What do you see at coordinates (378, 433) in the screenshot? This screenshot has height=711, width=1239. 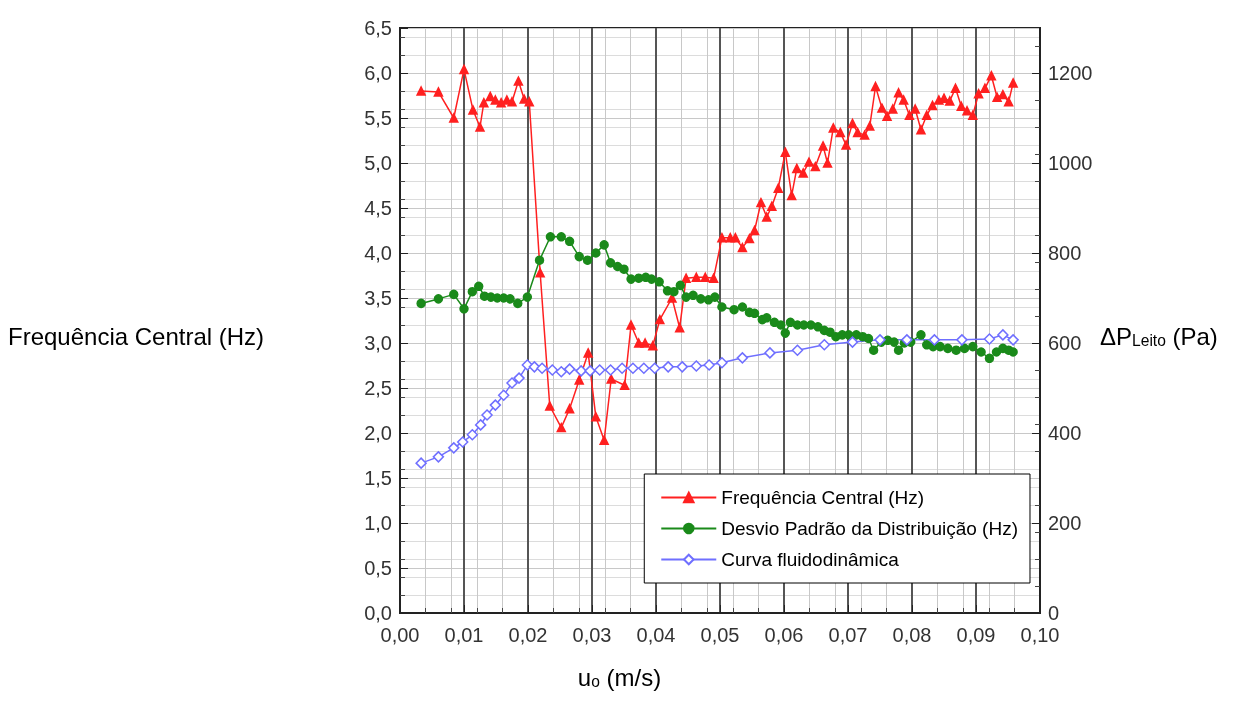 I see `y-tick-label: 2,0` at bounding box center [378, 433].